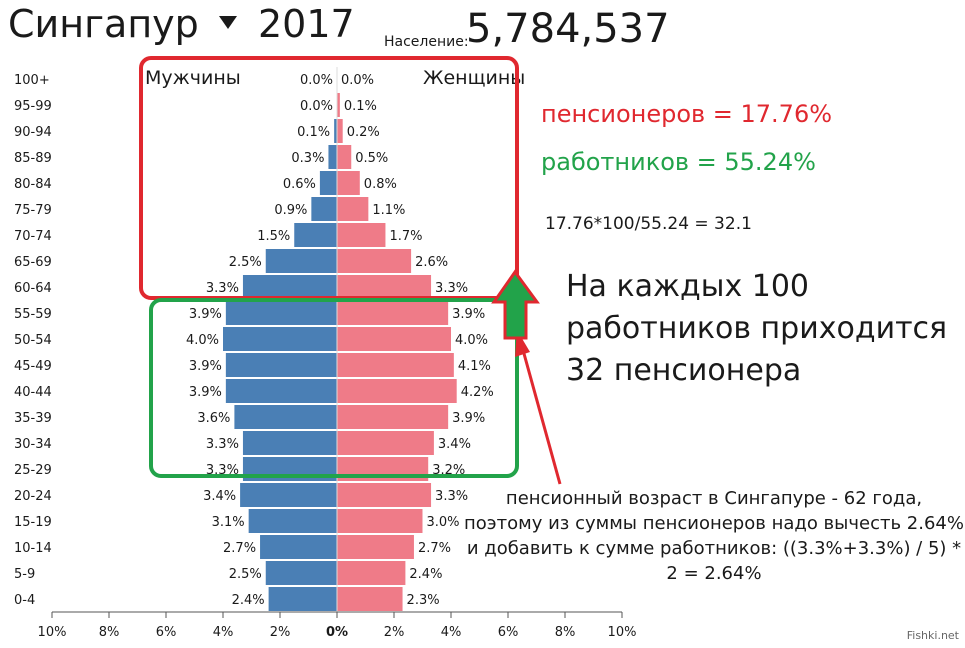 The width and height of the screenshot is (965, 648). I want to click on country-title: Сингапур, so click(103, 24).